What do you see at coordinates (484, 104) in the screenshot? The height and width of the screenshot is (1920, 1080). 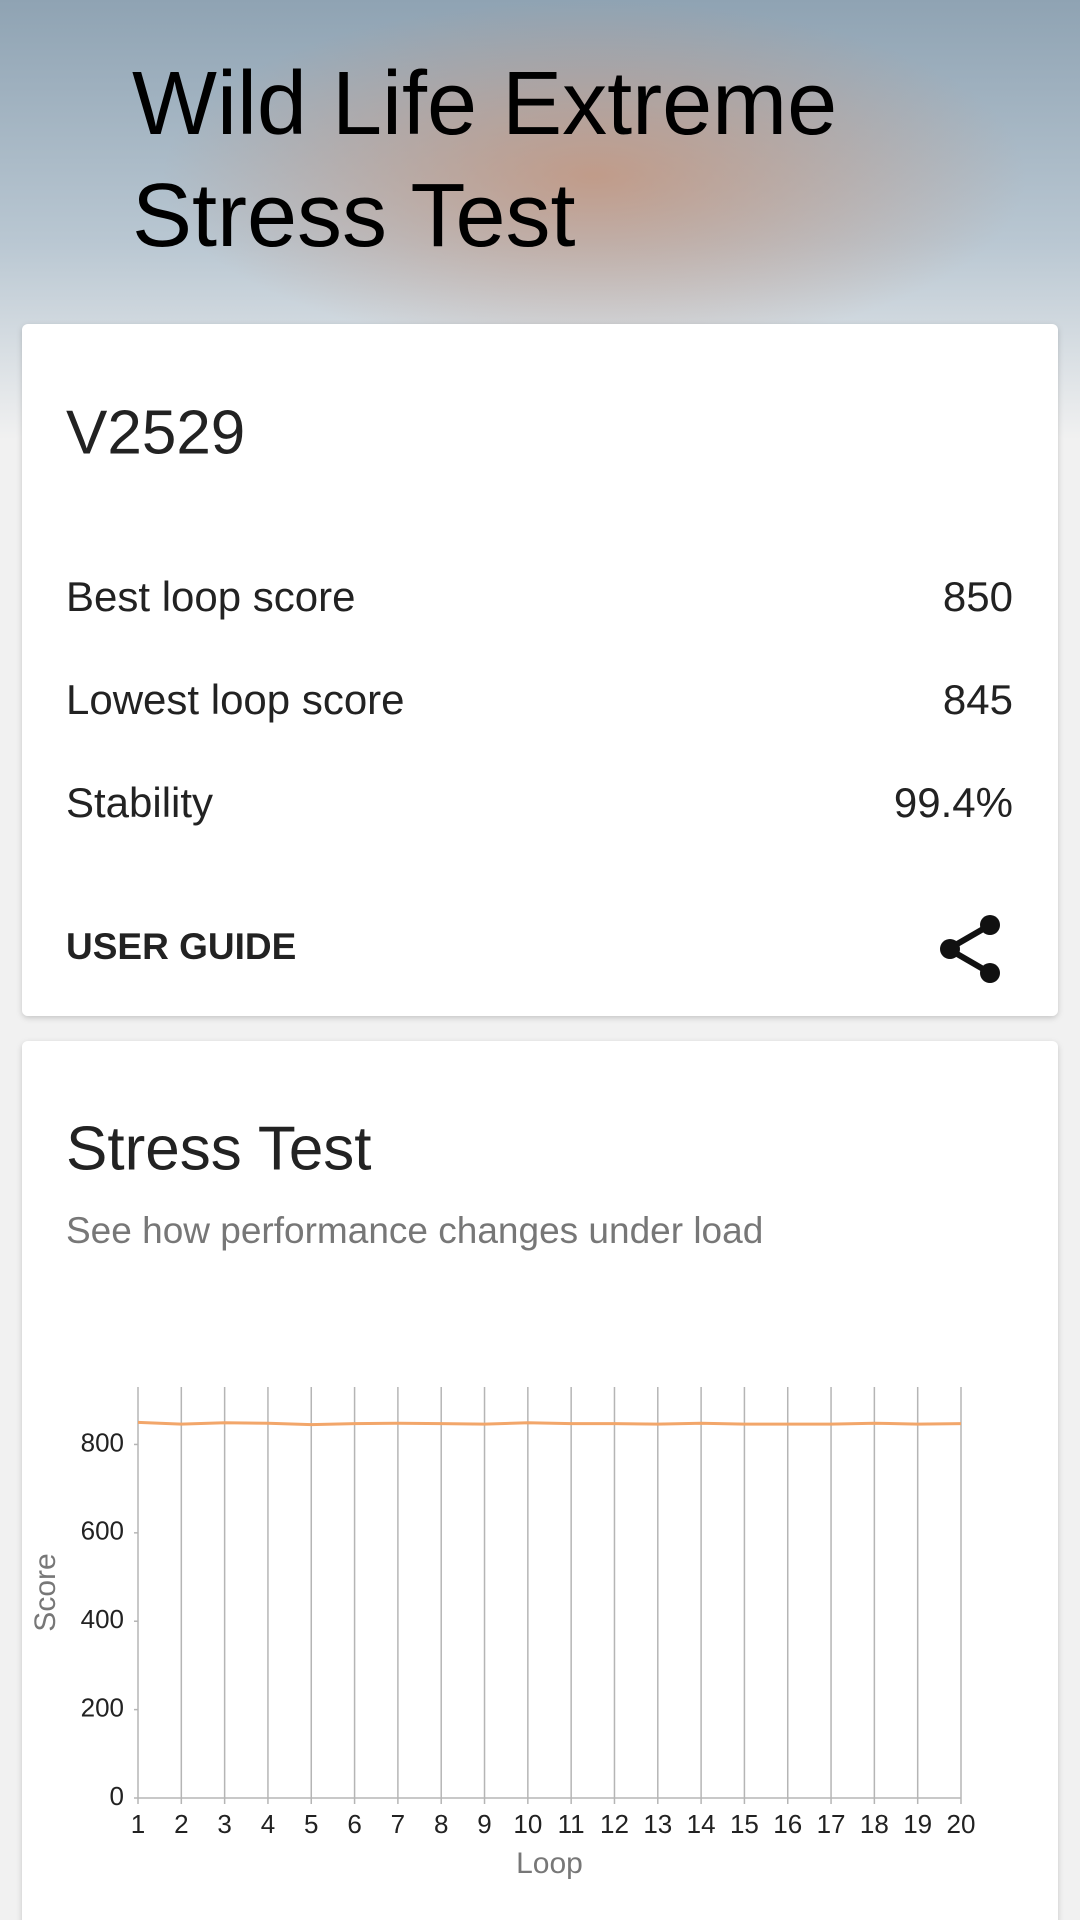 I see `header-title: Wild Life Extreme` at bounding box center [484, 104].